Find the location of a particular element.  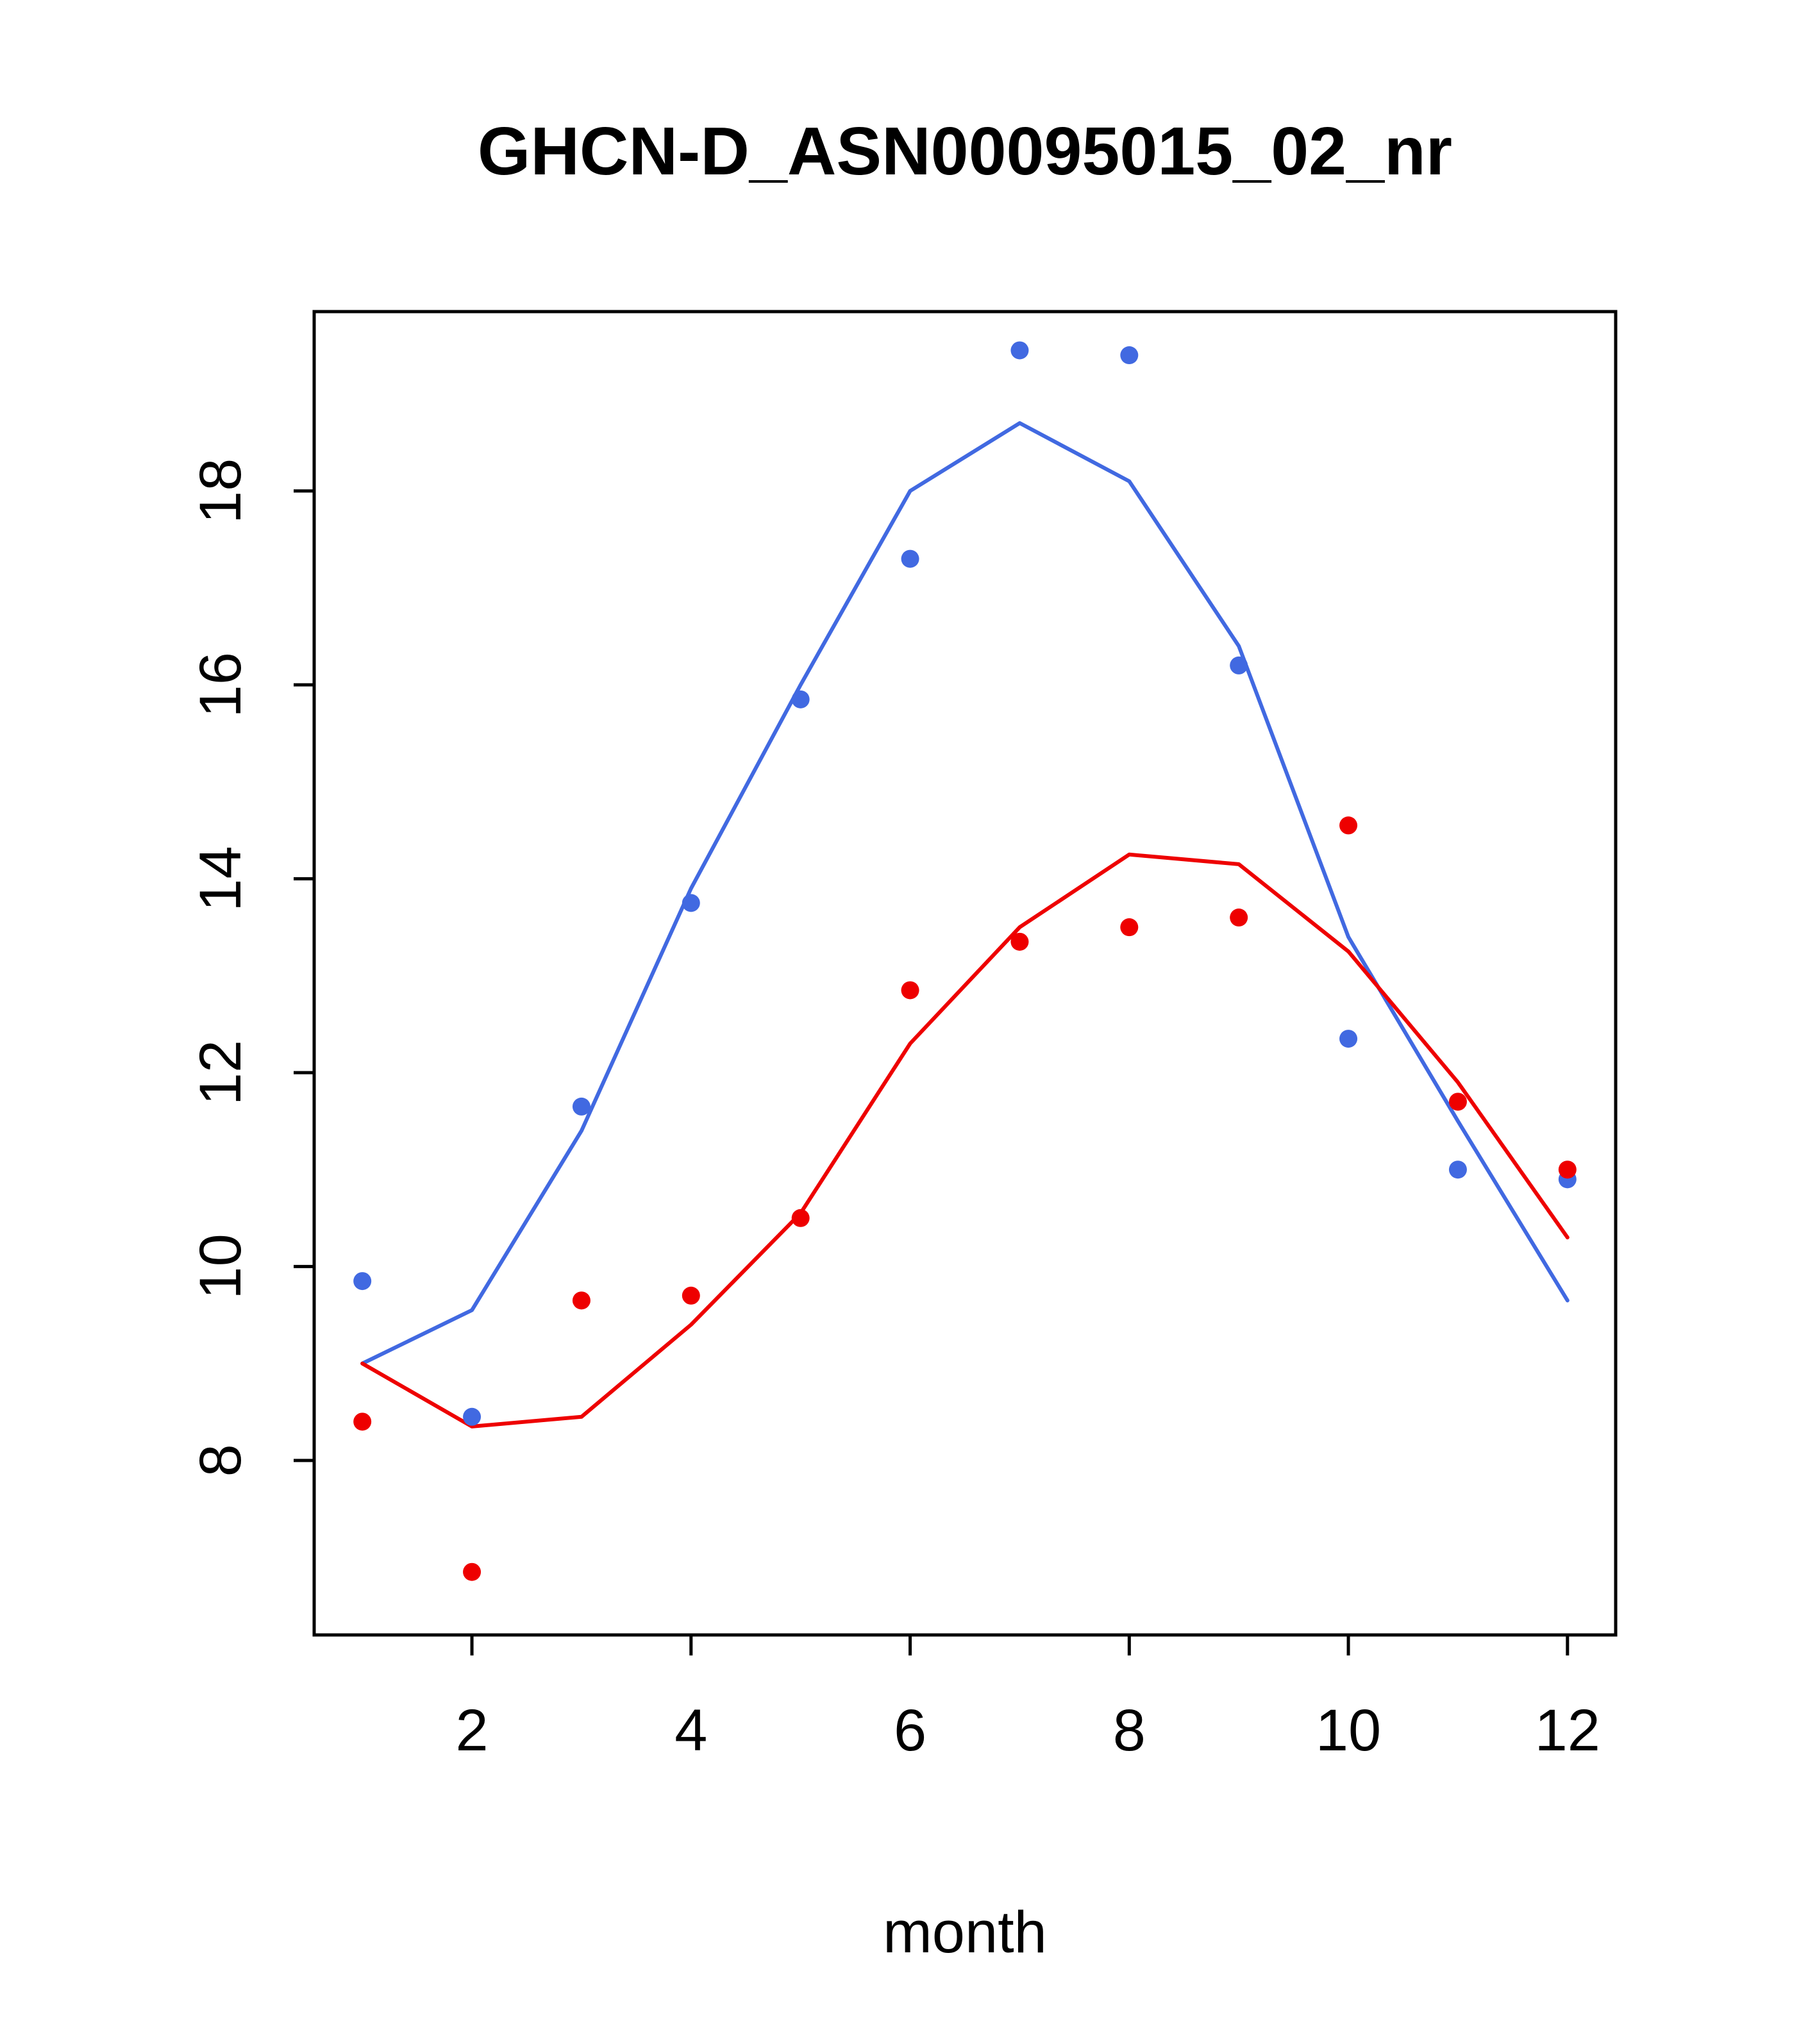

y-tick-label: 12 is located at coordinates (220, 1072).